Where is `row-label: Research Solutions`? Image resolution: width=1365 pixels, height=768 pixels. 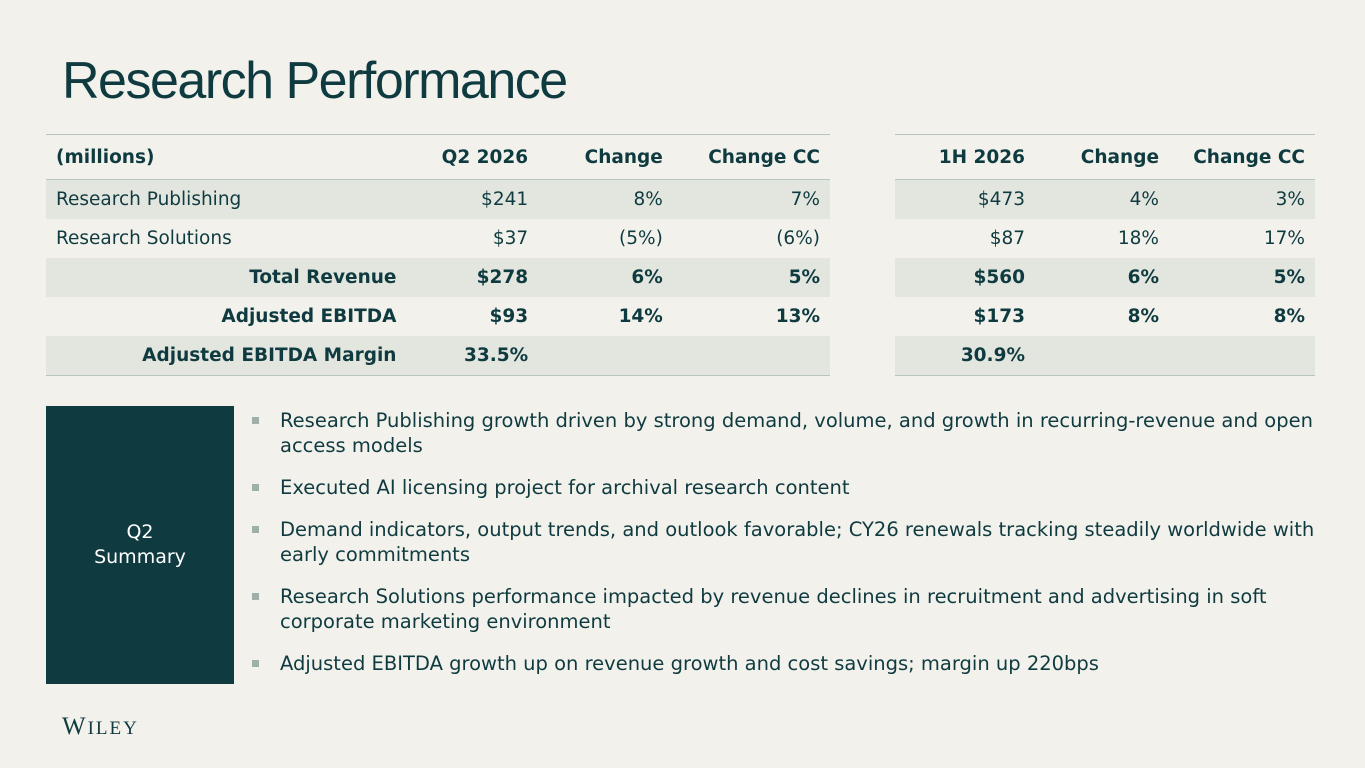
row-label: Research Solutions is located at coordinates (144, 238).